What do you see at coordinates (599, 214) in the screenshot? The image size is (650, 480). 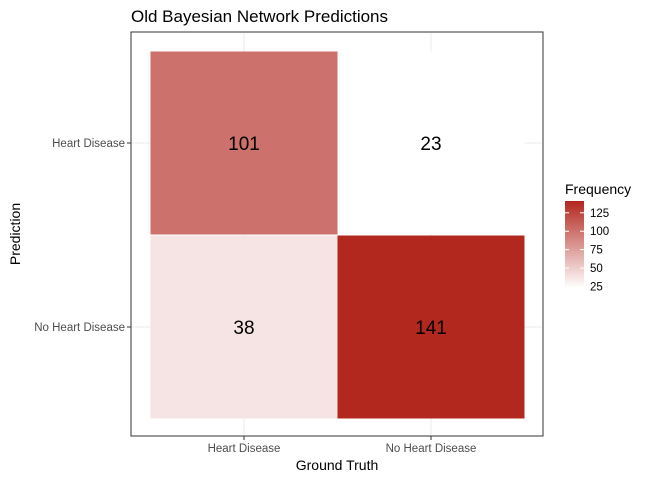 I see `legend-tick-label: 125` at bounding box center [599, 214].